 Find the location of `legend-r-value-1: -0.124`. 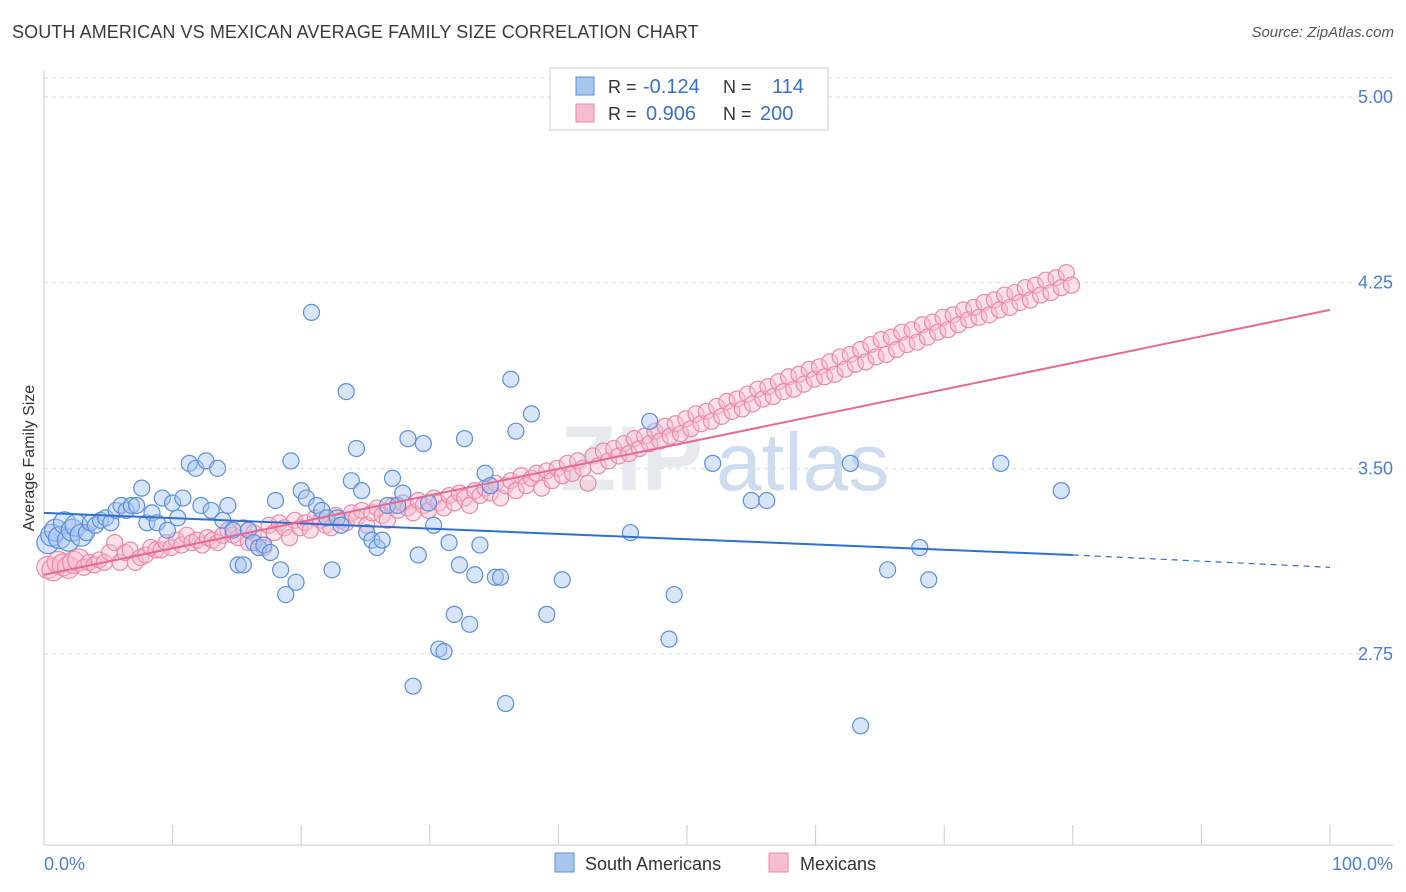

legend-r-value-1: -0.124 is located at coordinates (671, 87).